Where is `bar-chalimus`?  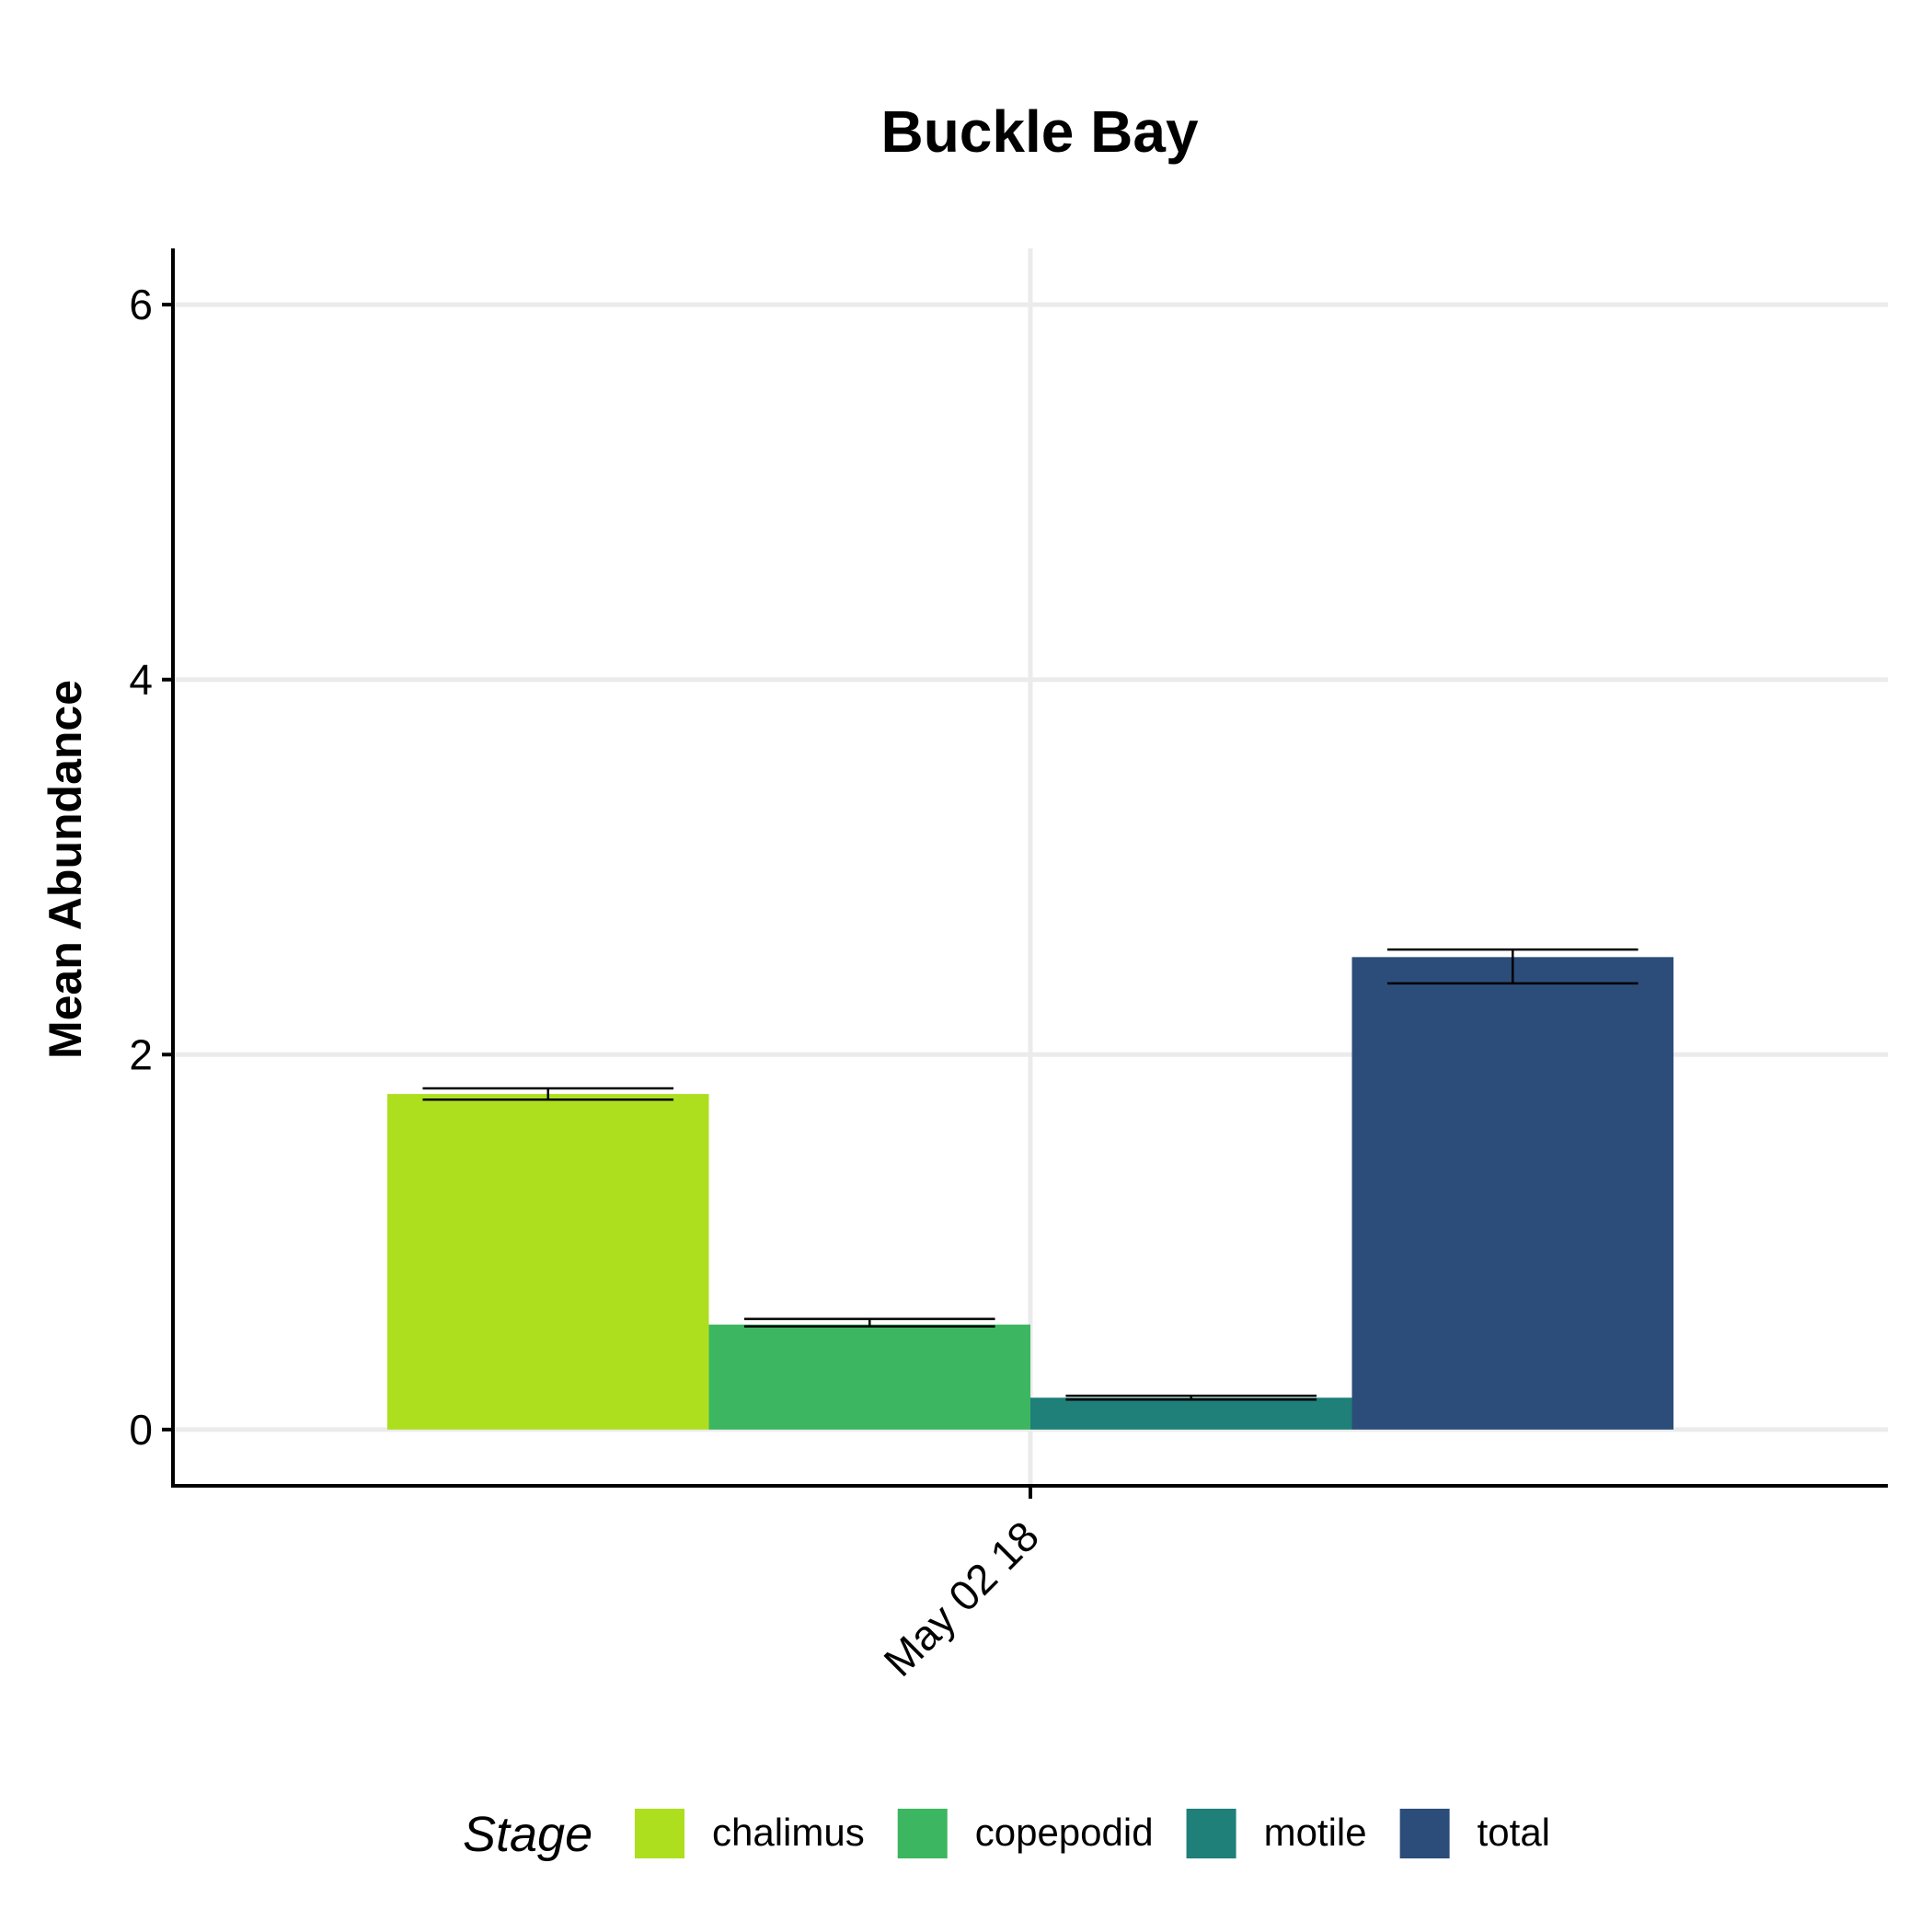
bar-chalimus is located at coordinates (548, 1262).